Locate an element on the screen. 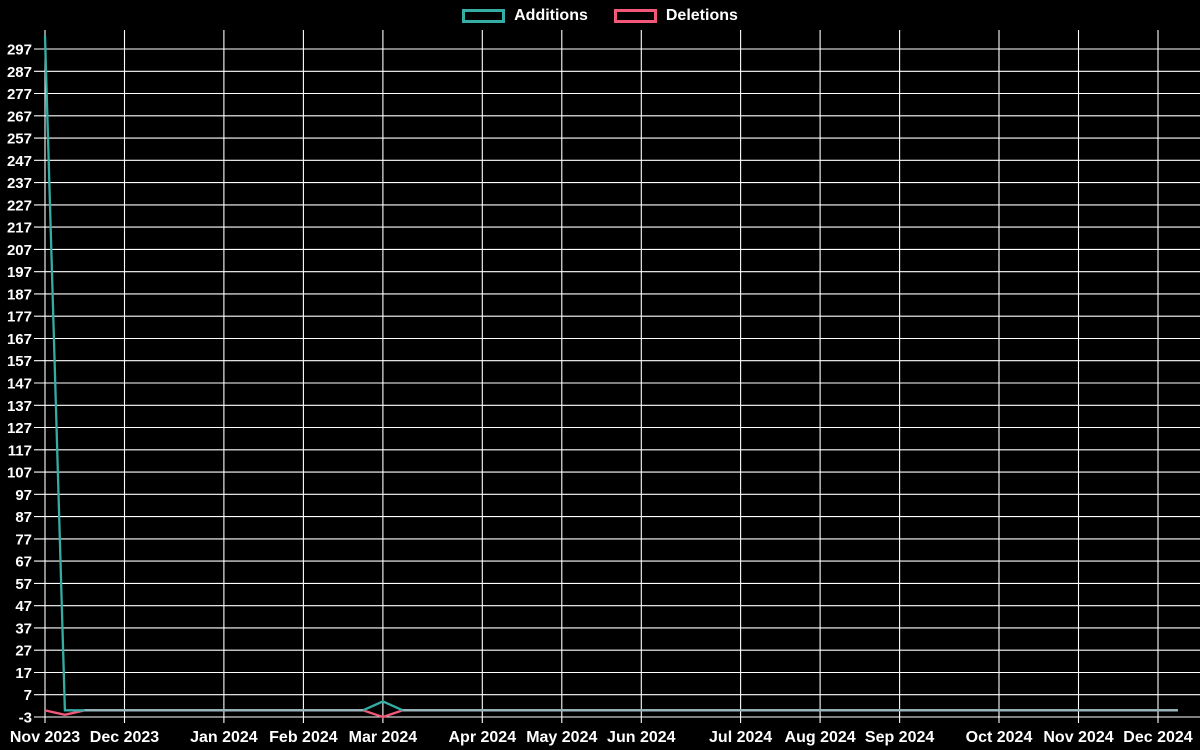  additions-swatch-icon is located at coordinates (484, 16).